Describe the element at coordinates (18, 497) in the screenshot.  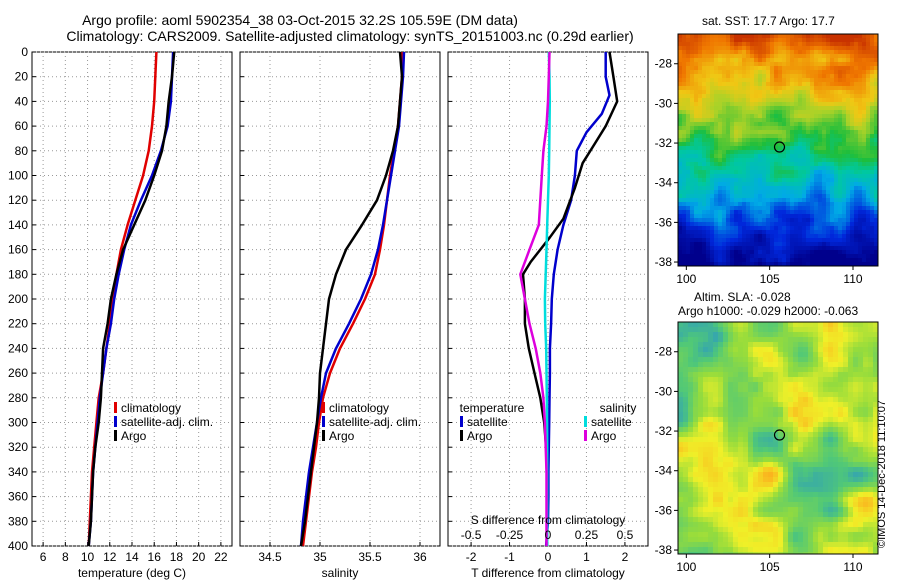
I see `depth-tick-label: 360` at that location.